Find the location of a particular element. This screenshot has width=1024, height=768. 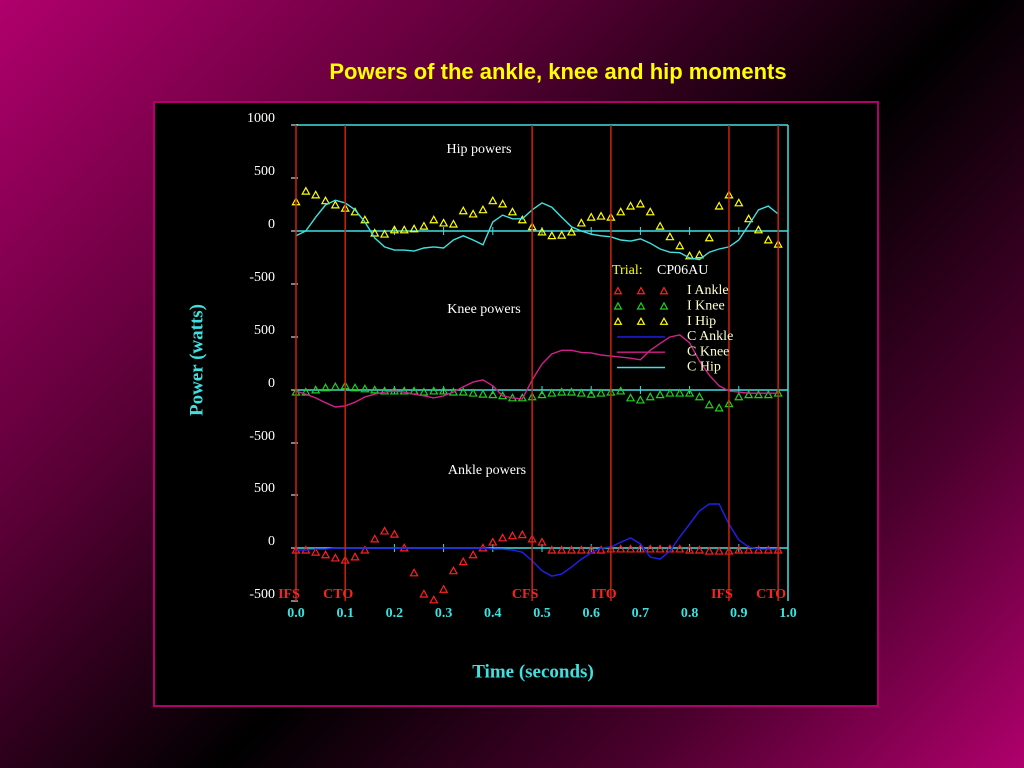

panel-title: Ankle powers is located at coordinates (487, 470).